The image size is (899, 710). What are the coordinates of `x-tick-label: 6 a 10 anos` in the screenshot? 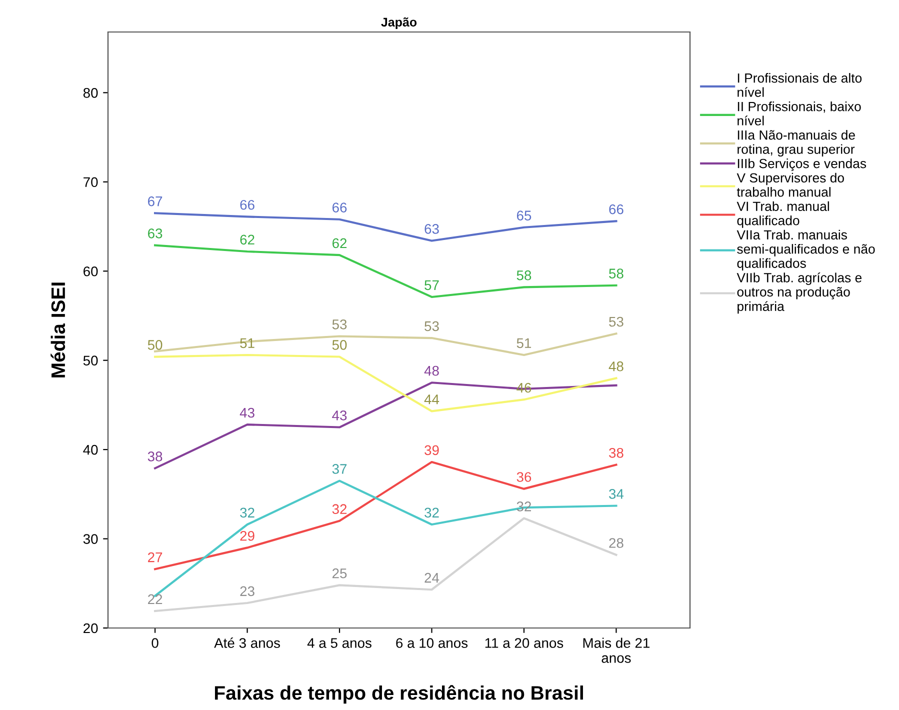 It's located at (432, 643).